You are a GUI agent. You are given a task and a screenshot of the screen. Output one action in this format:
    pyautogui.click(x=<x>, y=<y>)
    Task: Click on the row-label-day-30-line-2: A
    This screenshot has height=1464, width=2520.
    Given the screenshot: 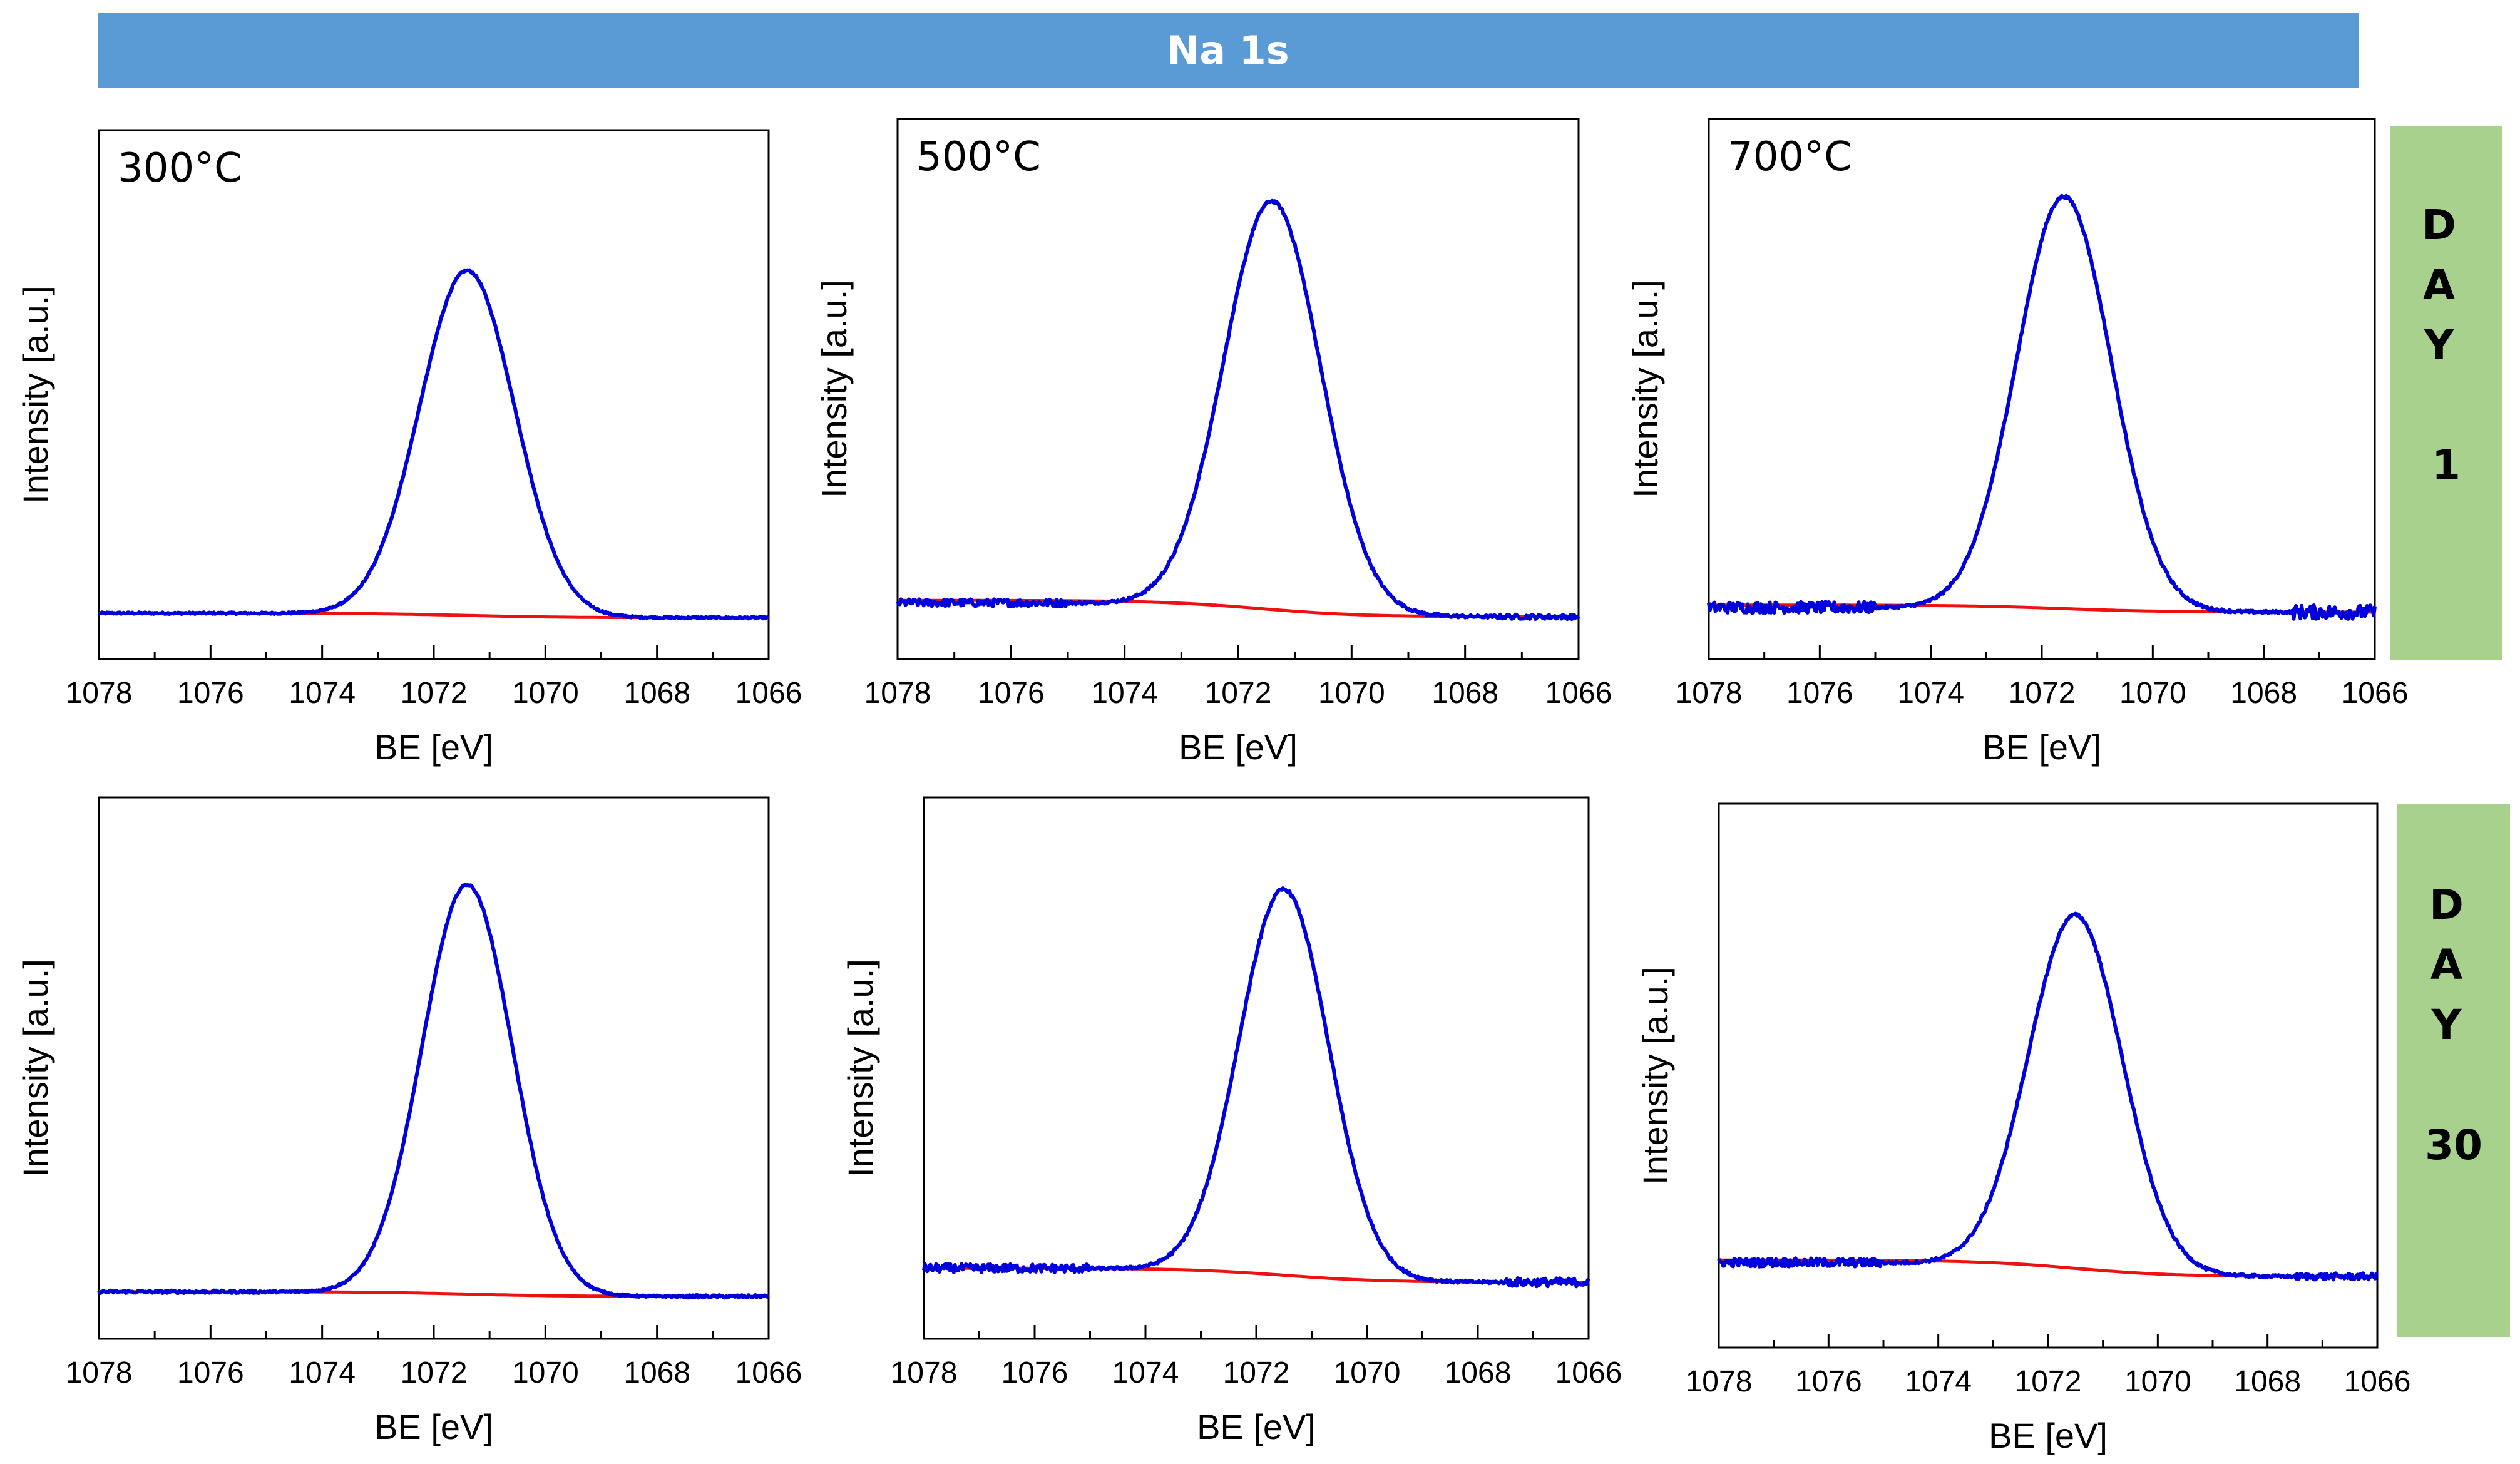 What is the action you would take?
    pyautogui.click(x=2446, y=965)
    